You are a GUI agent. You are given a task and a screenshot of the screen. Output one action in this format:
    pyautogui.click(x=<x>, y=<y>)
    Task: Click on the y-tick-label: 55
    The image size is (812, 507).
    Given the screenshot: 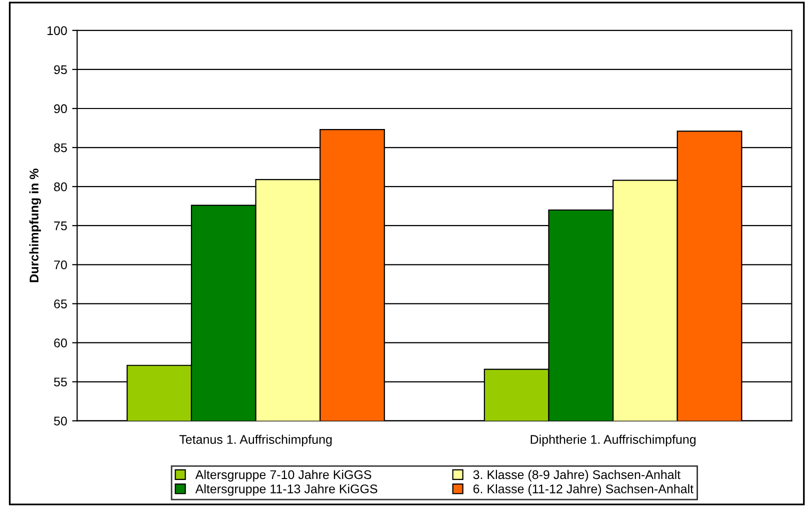 What is the action you would take?
    pyautogui.click(x=60, y=382)
    